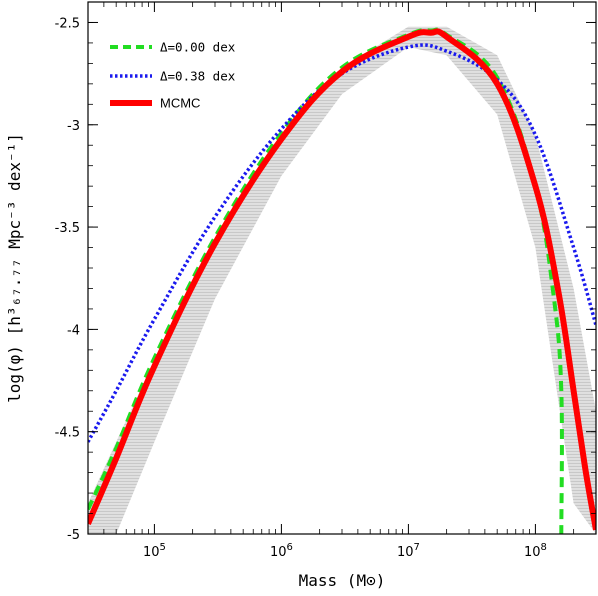  I want to click on y-tick-label-4: -4.5, so click(67, 433).